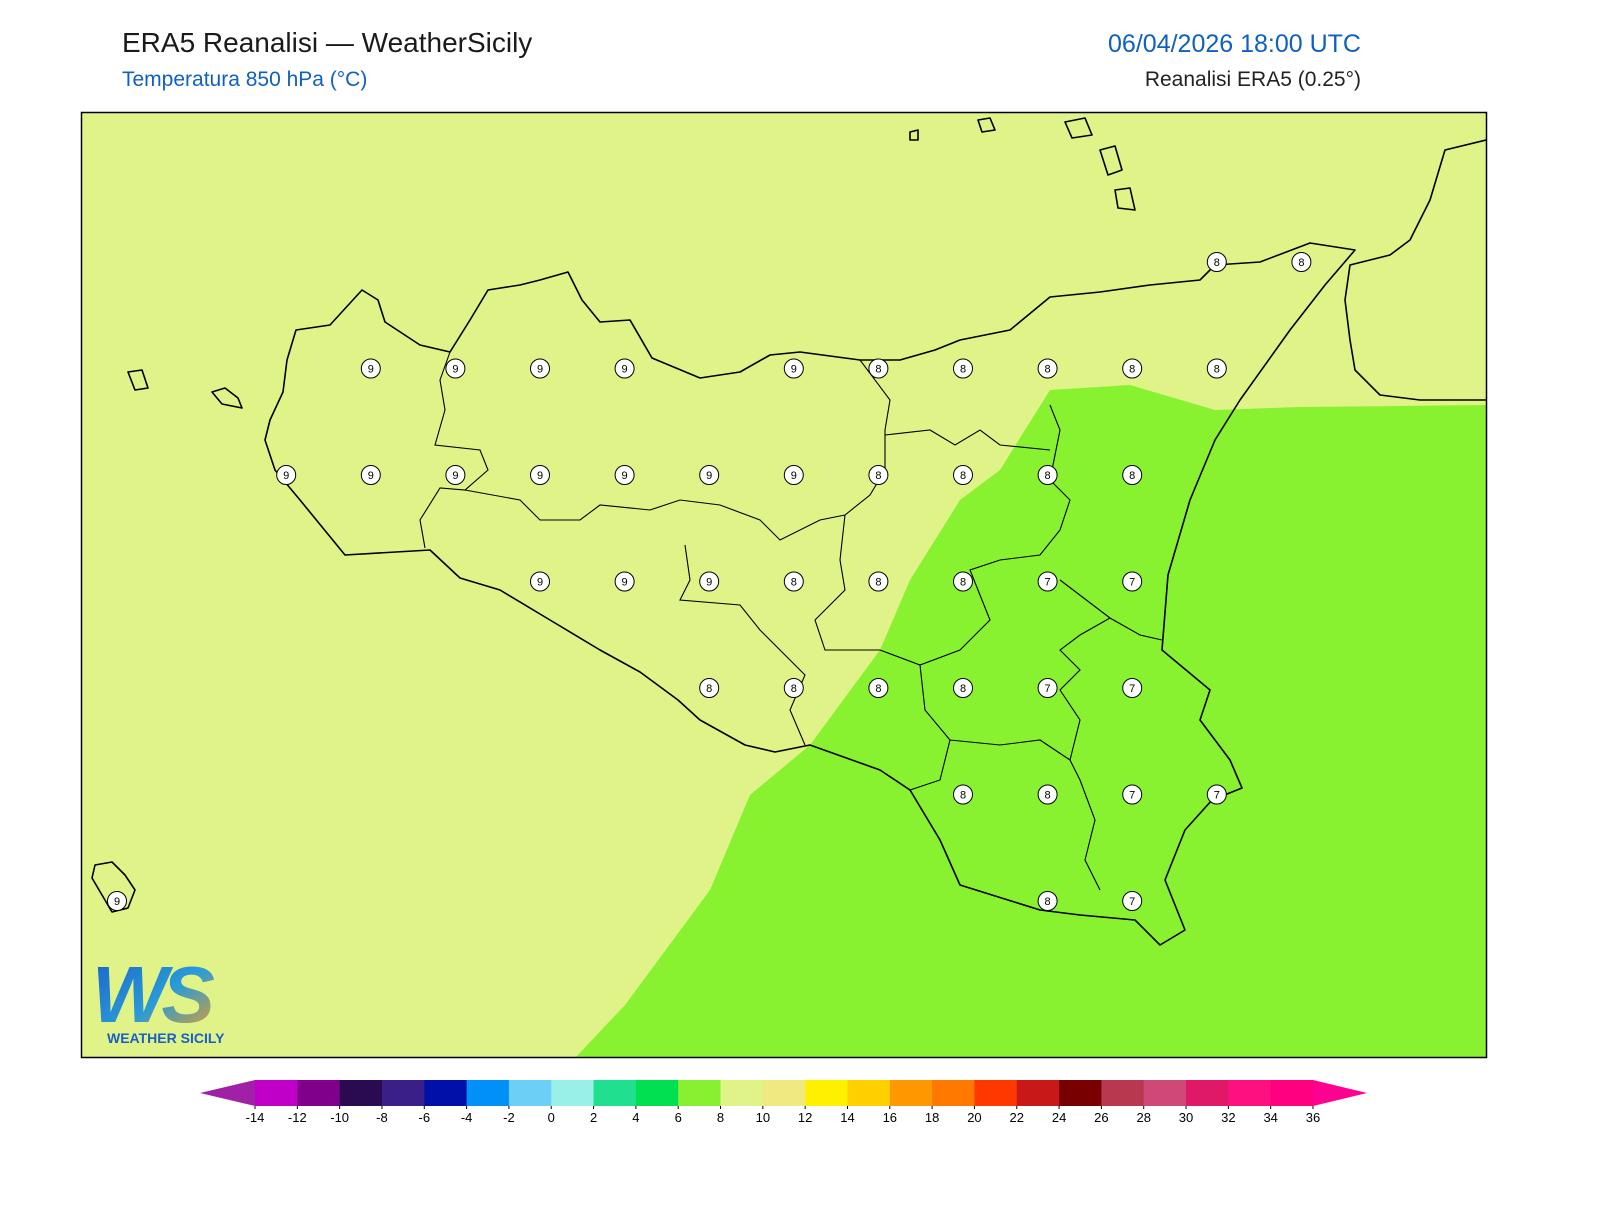  Describe the element at coordinates (382, 1117) in the screenshot. I see `colorbar-tick-label: -8` at that location.